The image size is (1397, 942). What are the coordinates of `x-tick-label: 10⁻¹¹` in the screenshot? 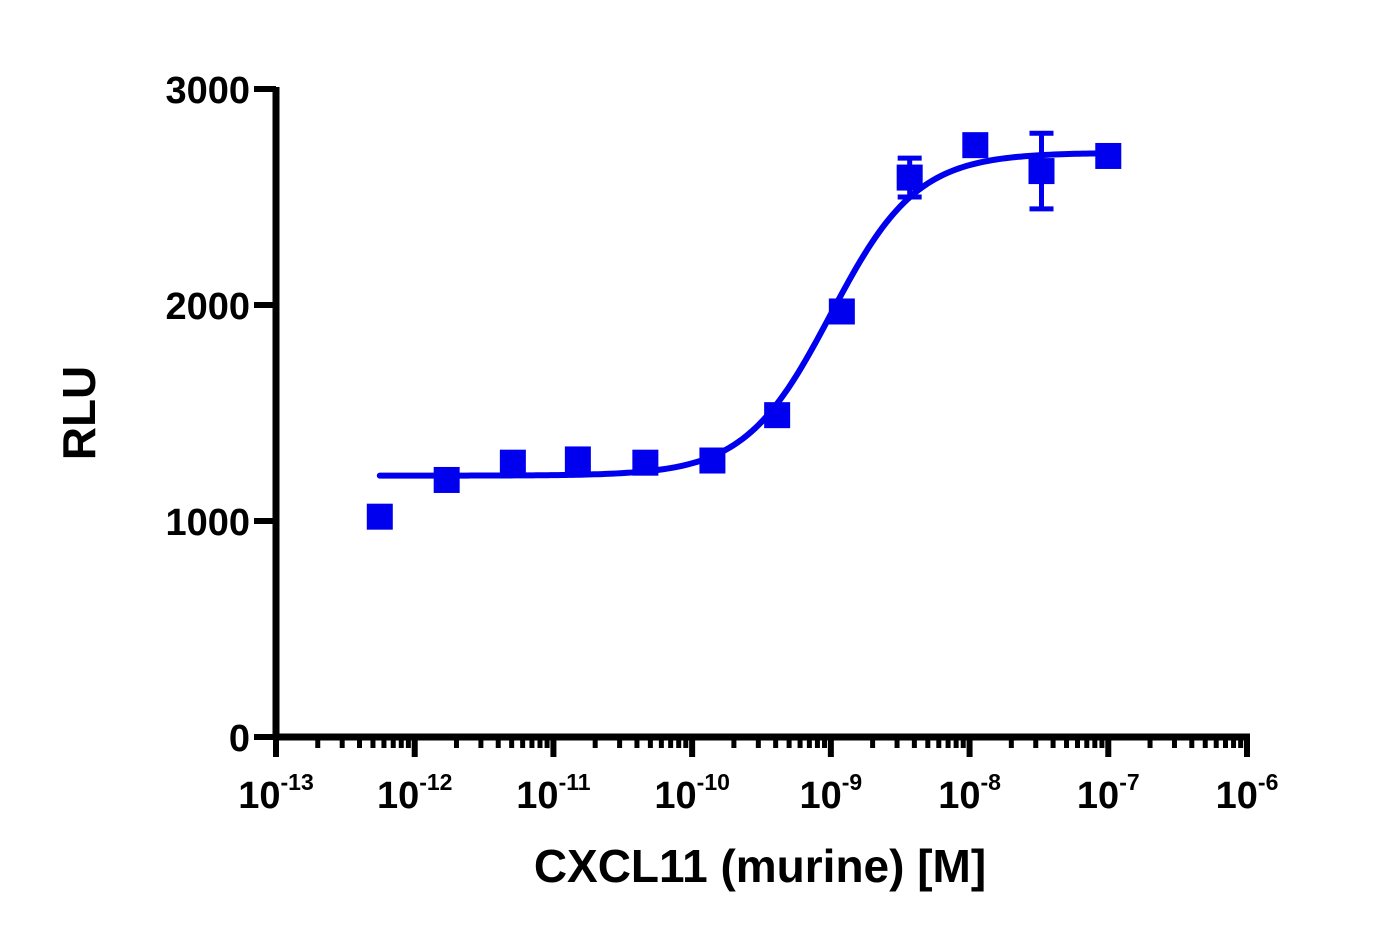 It's located at (553, 793).